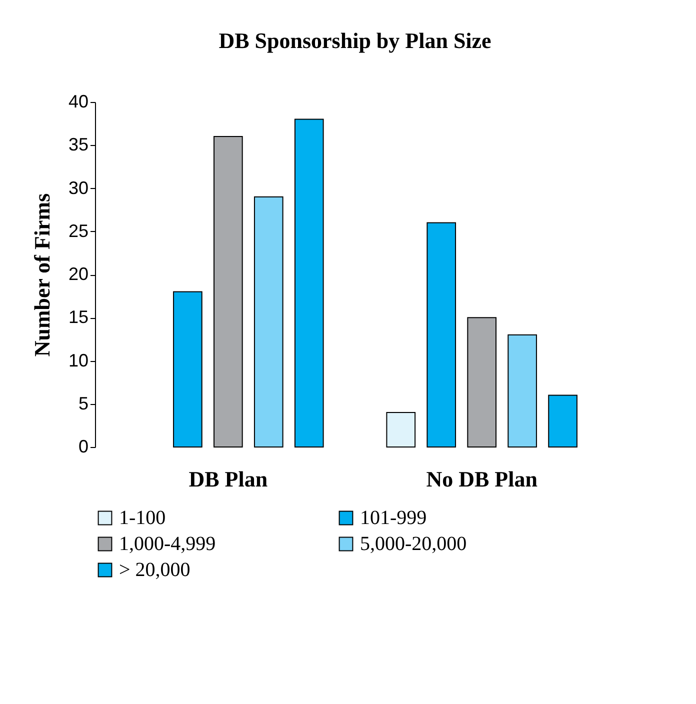 Image resolution: width=696 pixels, height=704 pixels. Describe the element at coordinates (413, 544) in the screenshot. I see `legend-label: 5,000-20,000` at that location.